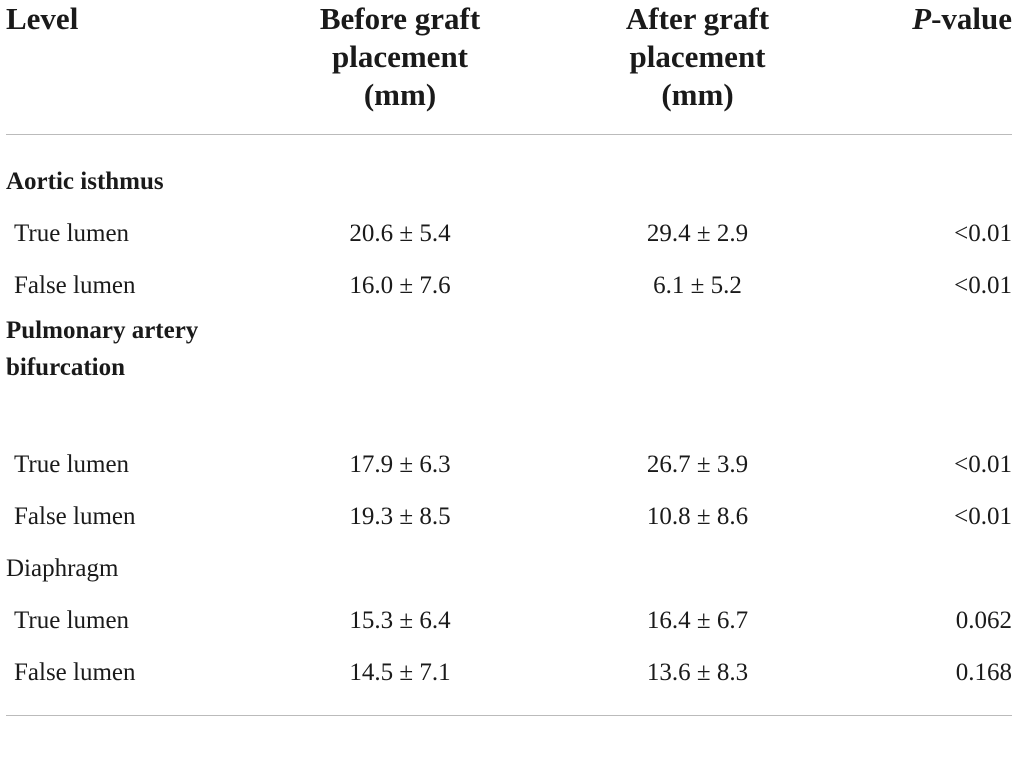 This screenshot has width=1017, height=766. I want to click on table-row: False lumen 19.3 ± 8.5 10.8 ± 8.6 <0.01, so click(509, 517).